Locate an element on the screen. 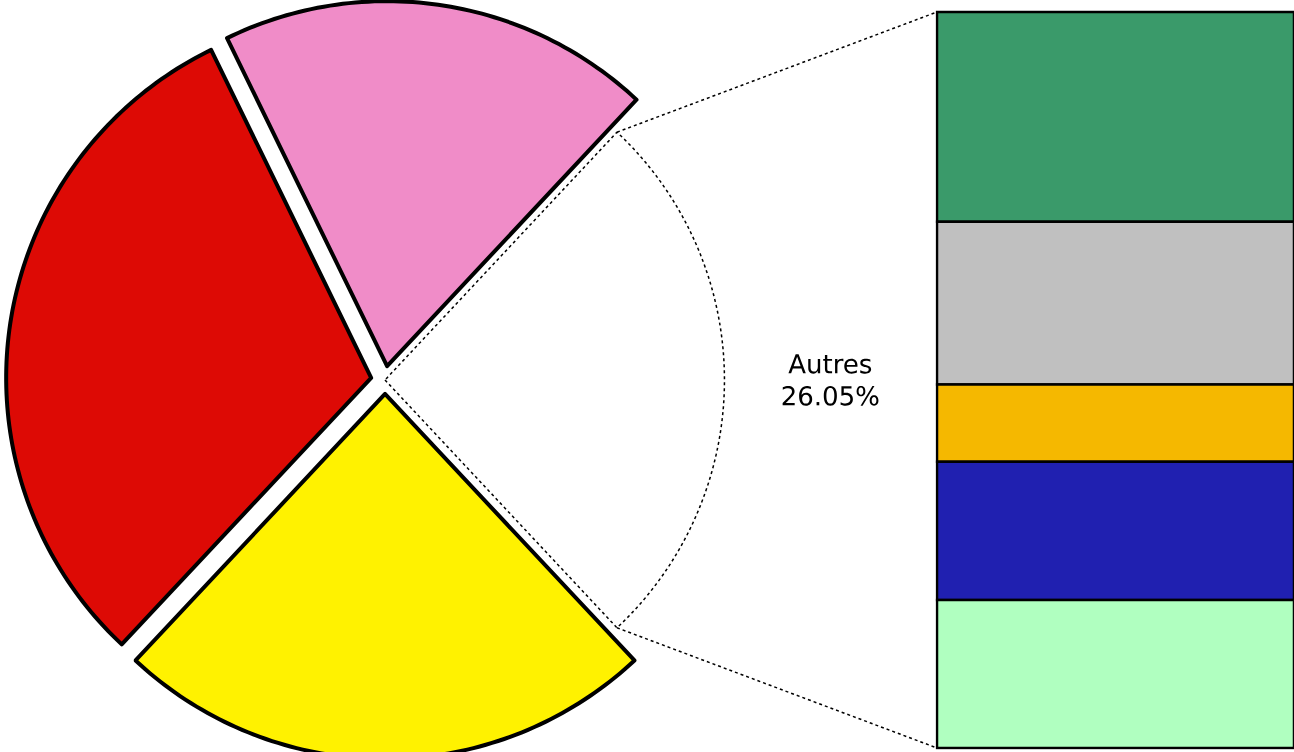 The image size is (1294, 752). data-label: 26.05% is located at coordinates (830, 395).